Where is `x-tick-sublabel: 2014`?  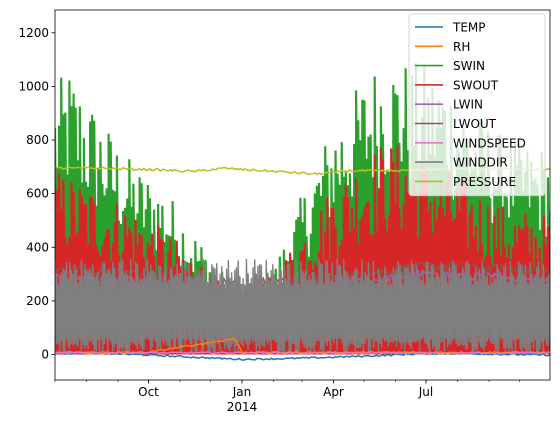
x-tick-sublabel: 2014 is located at coordinates (242, 407).